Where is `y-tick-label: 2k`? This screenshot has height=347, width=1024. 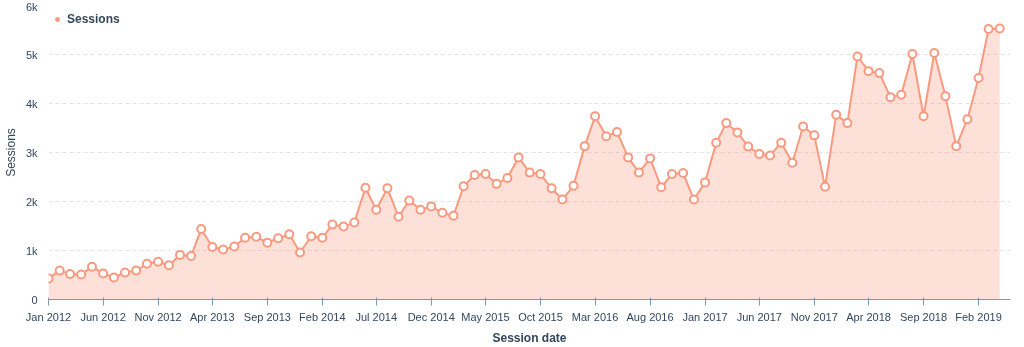 y-tick-label: 2k is located at coordinates (31, 201).